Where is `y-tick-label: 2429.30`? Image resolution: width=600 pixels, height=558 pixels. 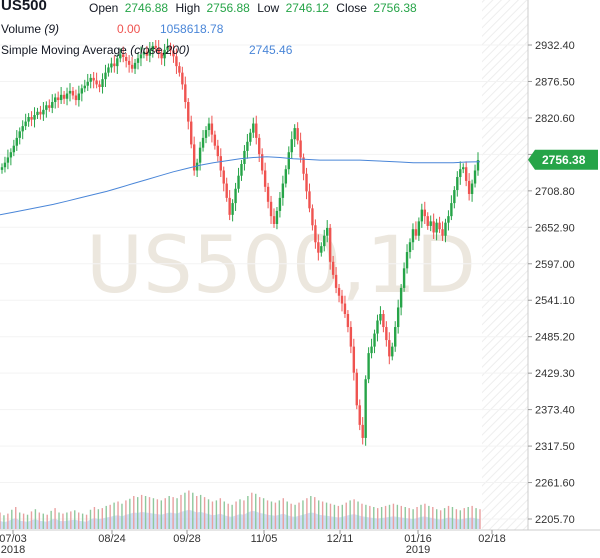 y-tick-label: 2429.30 is located at coordinates (555, 374).